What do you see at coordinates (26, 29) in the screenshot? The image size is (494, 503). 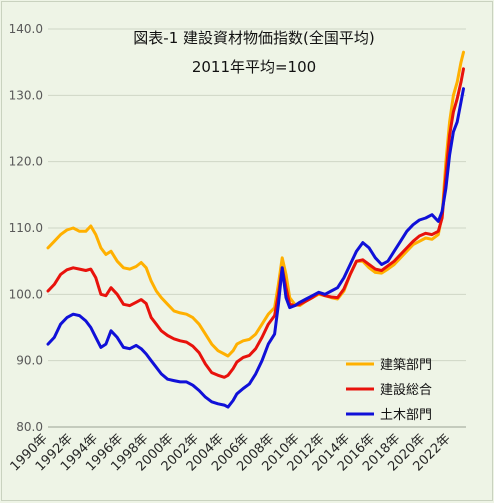 I see `y-tick-label: 140.0` at bounding box center [26, 29].